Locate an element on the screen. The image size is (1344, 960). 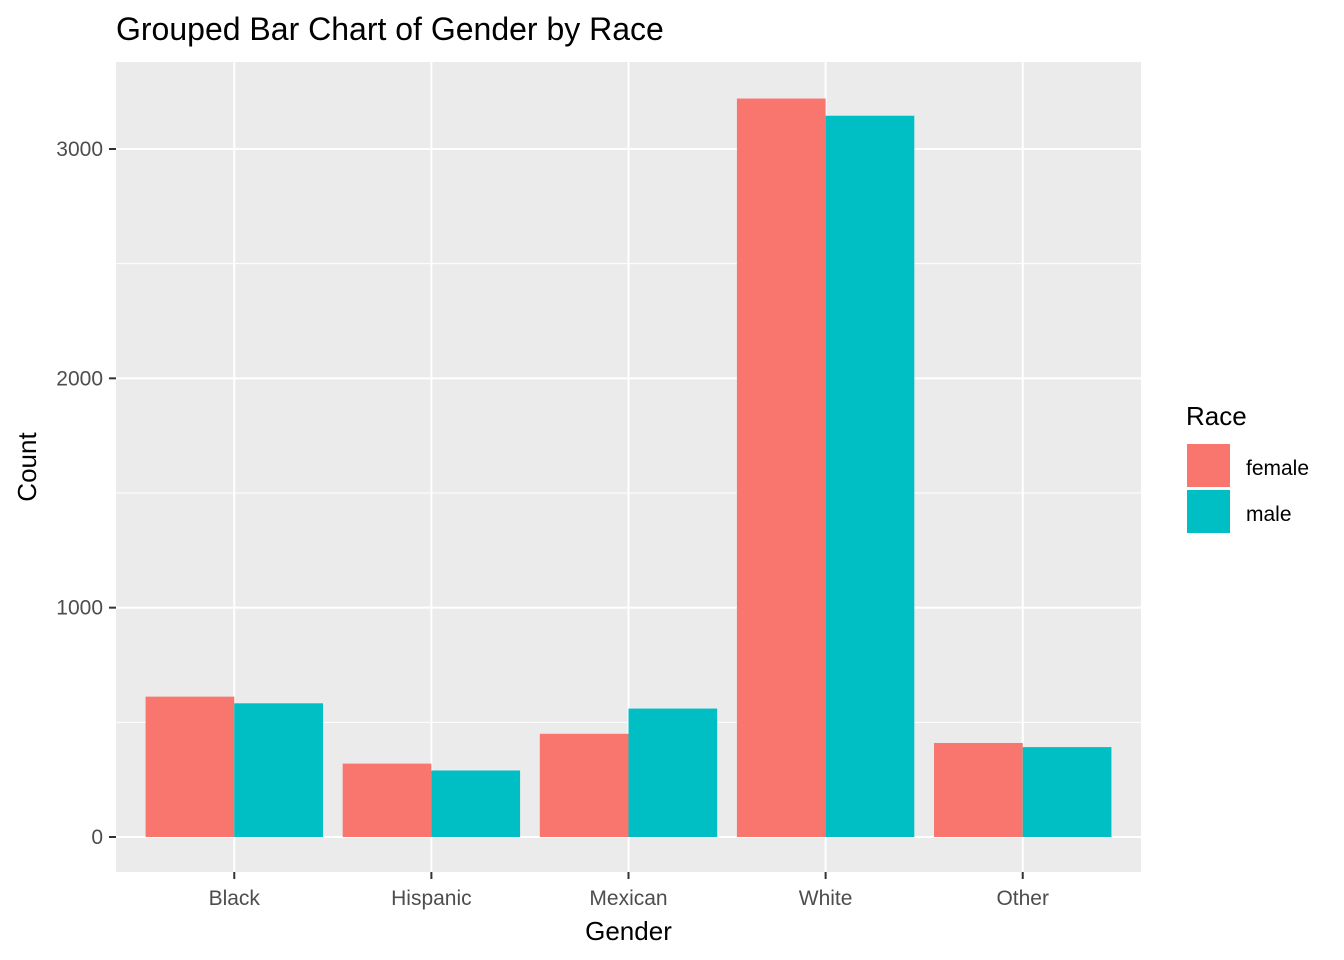
x-axis-title: Gender is located at coordinates (628, 931).